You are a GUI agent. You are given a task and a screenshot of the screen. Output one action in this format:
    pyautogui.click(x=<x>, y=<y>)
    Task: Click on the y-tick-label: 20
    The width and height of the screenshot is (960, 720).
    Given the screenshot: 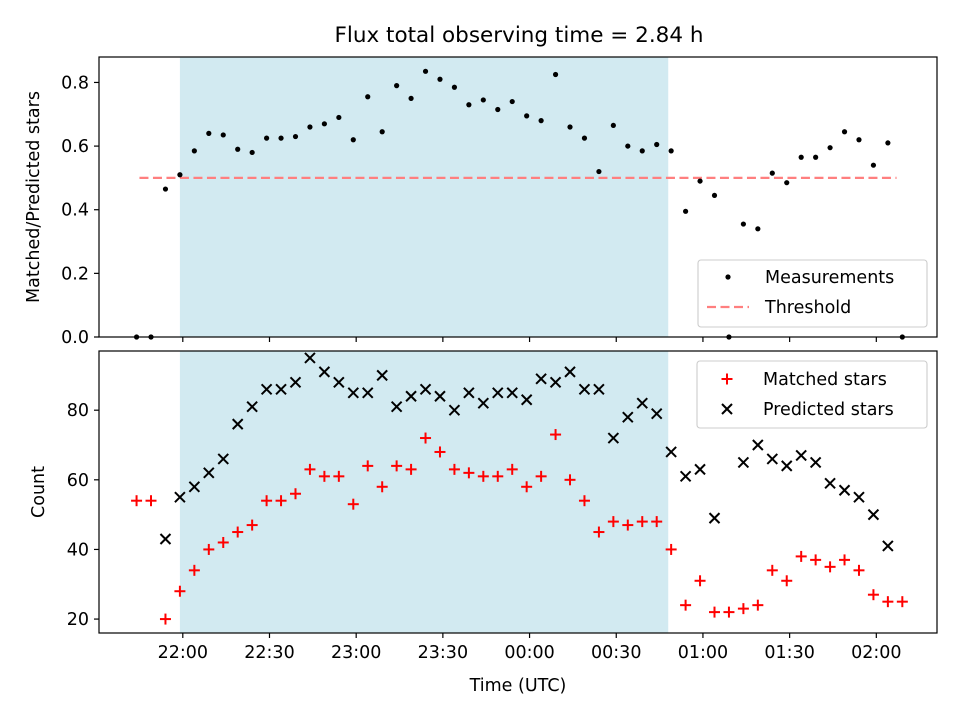 What is the action you would take?
    pyautogui.click(x=78, y=620)
    